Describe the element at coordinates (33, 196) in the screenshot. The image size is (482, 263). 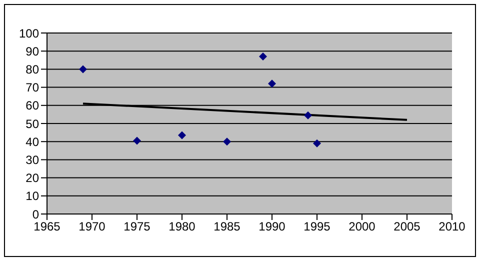
I see `y-tick-label: 10` at that location.